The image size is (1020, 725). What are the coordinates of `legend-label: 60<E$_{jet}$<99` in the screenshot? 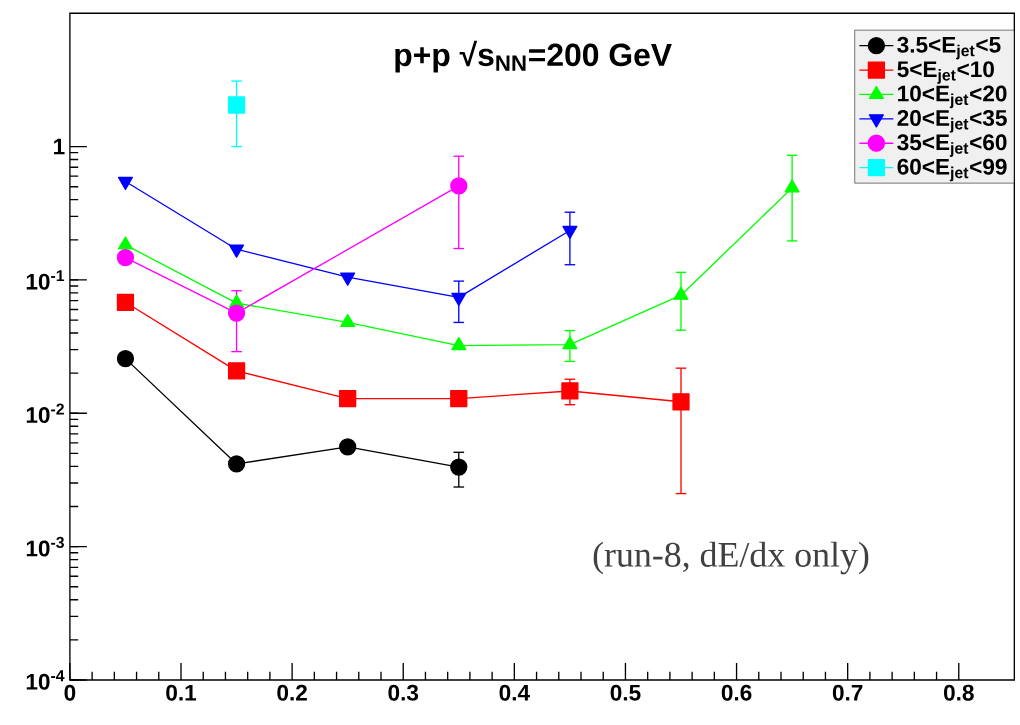 It's located at (952, 170).